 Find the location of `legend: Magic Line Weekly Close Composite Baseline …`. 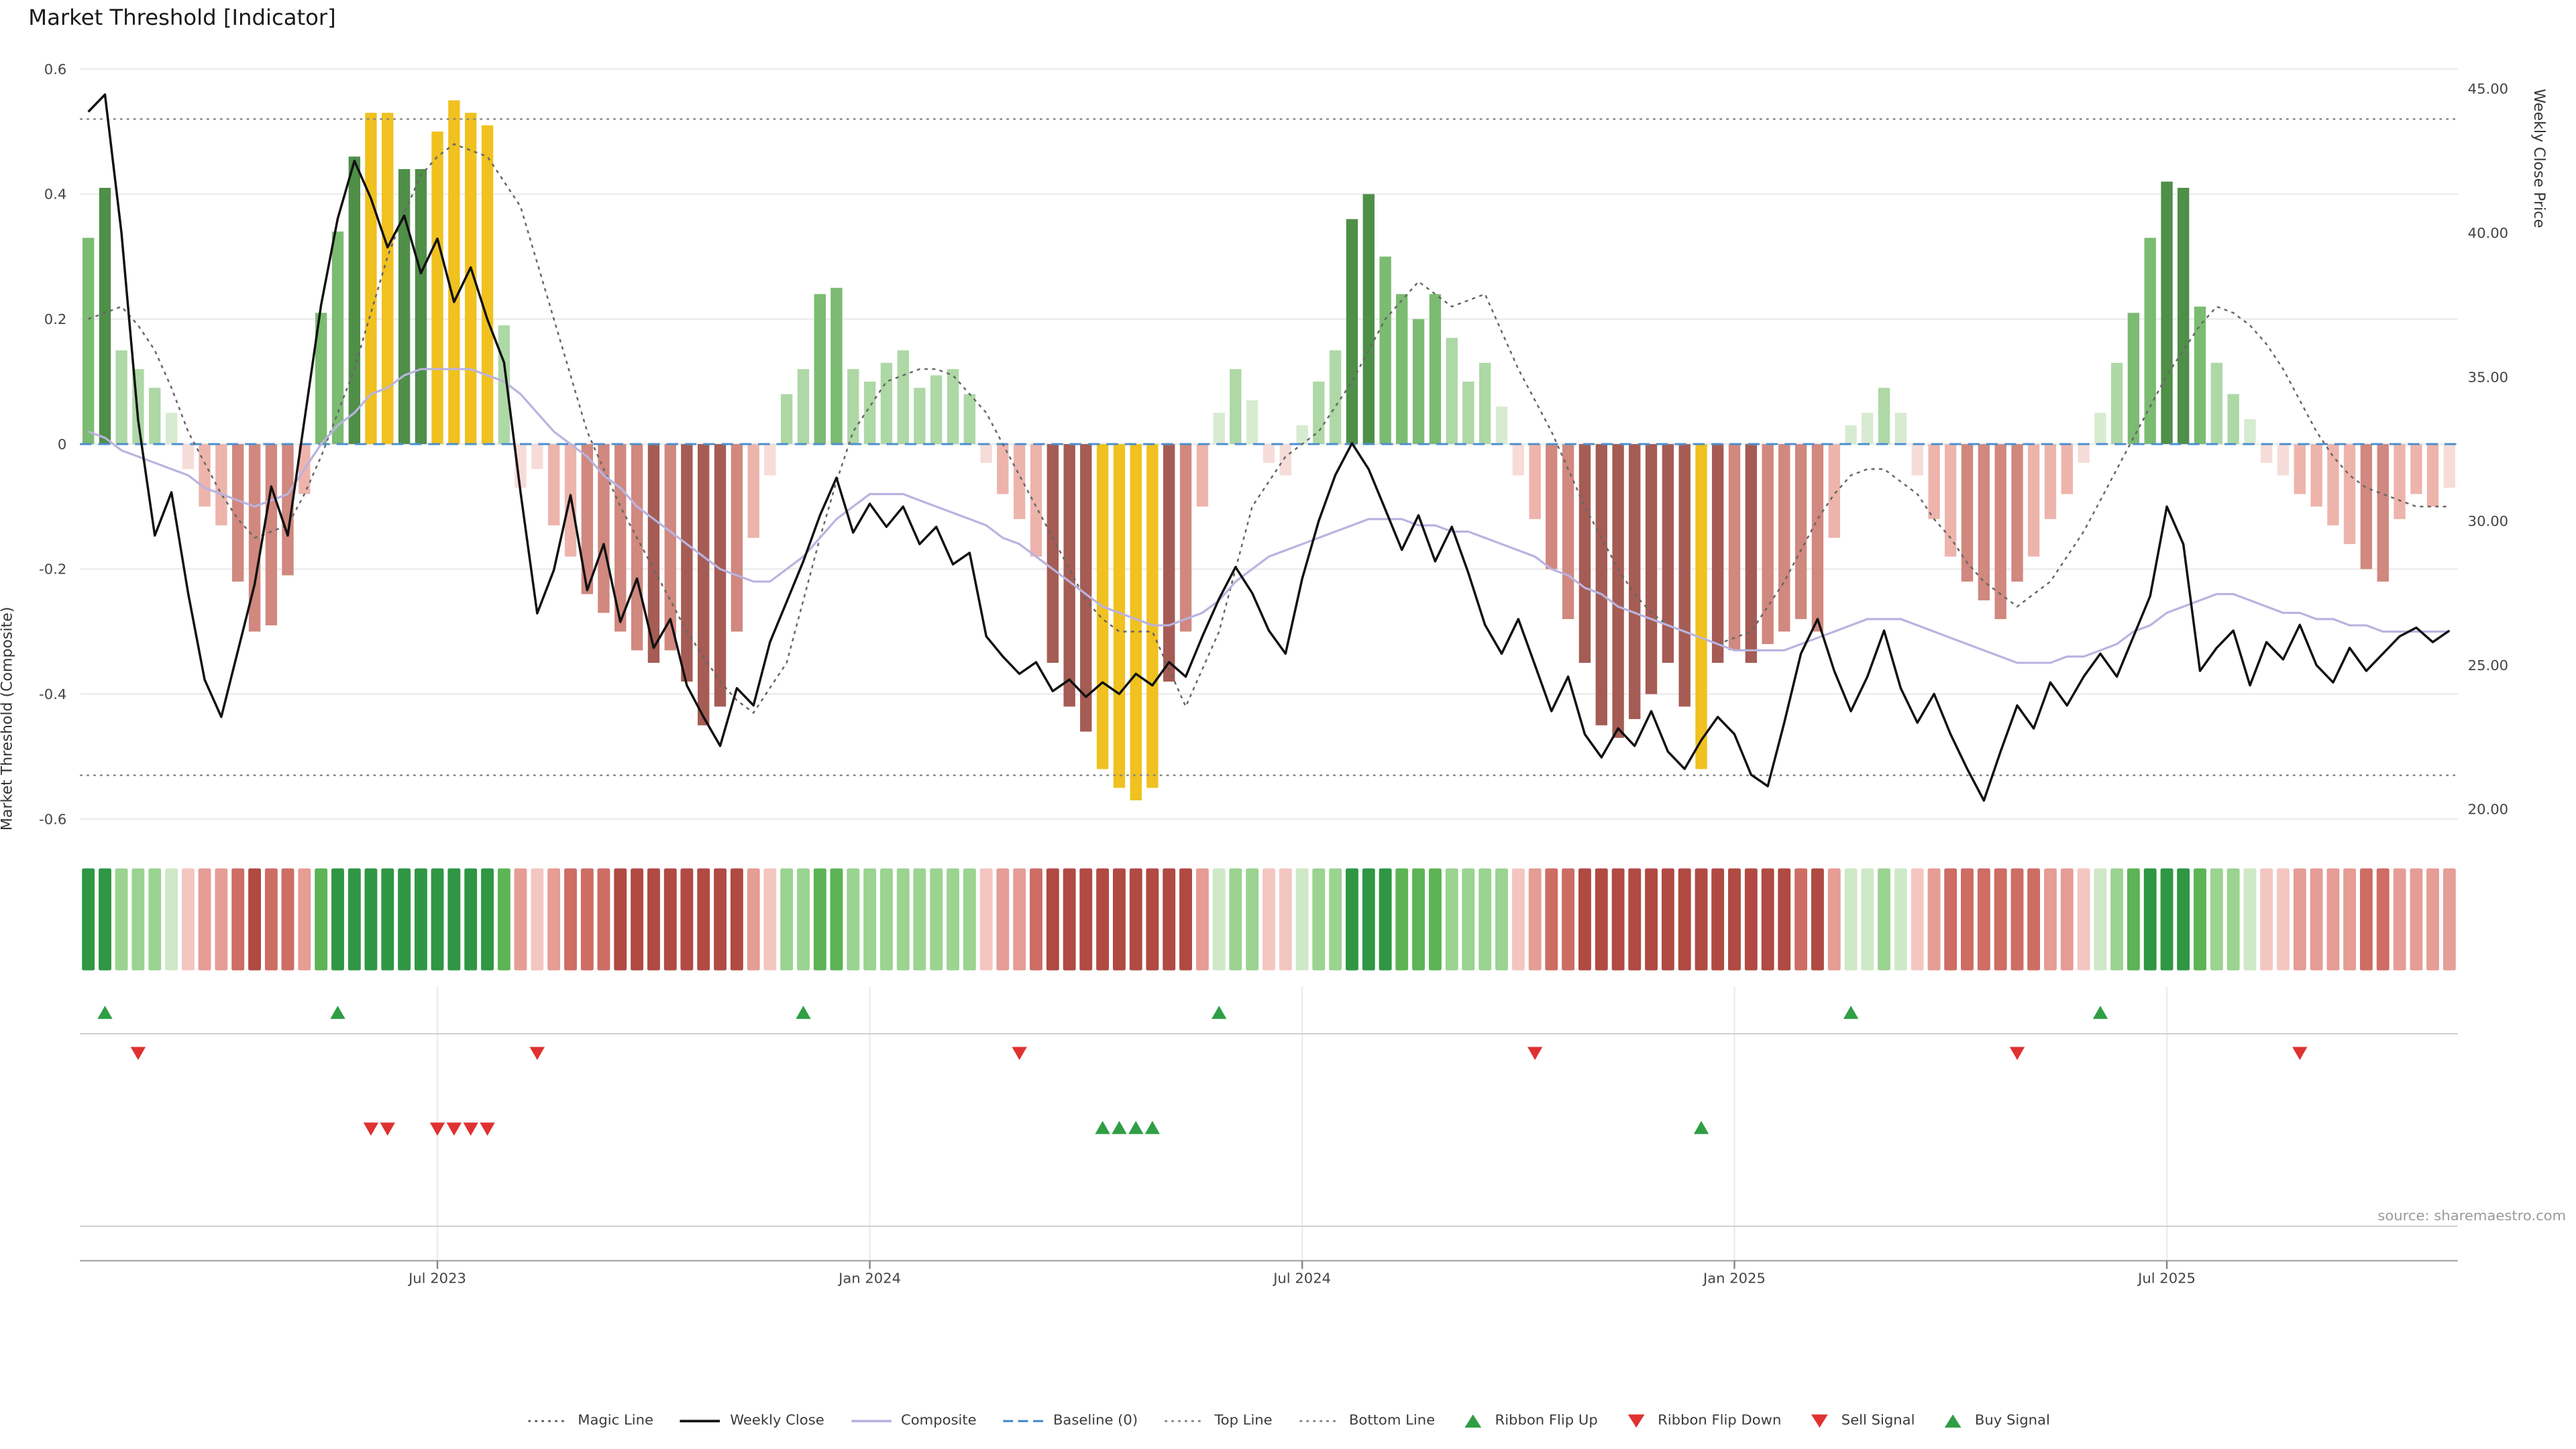

legend: Magic Line Weekly Close Composite Baseline … is located at coordinates (1288, 1421).